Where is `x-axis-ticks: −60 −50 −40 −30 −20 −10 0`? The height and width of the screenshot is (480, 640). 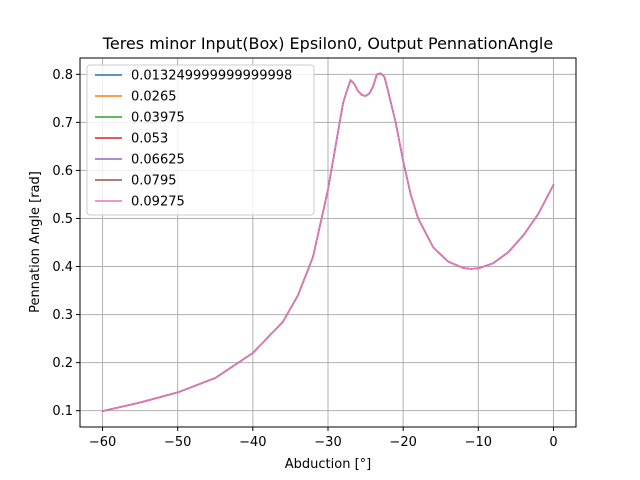
x-axis-ticks: −60 −50 −40 −30 −20 −10 0 is located at coordinates (323, 438).